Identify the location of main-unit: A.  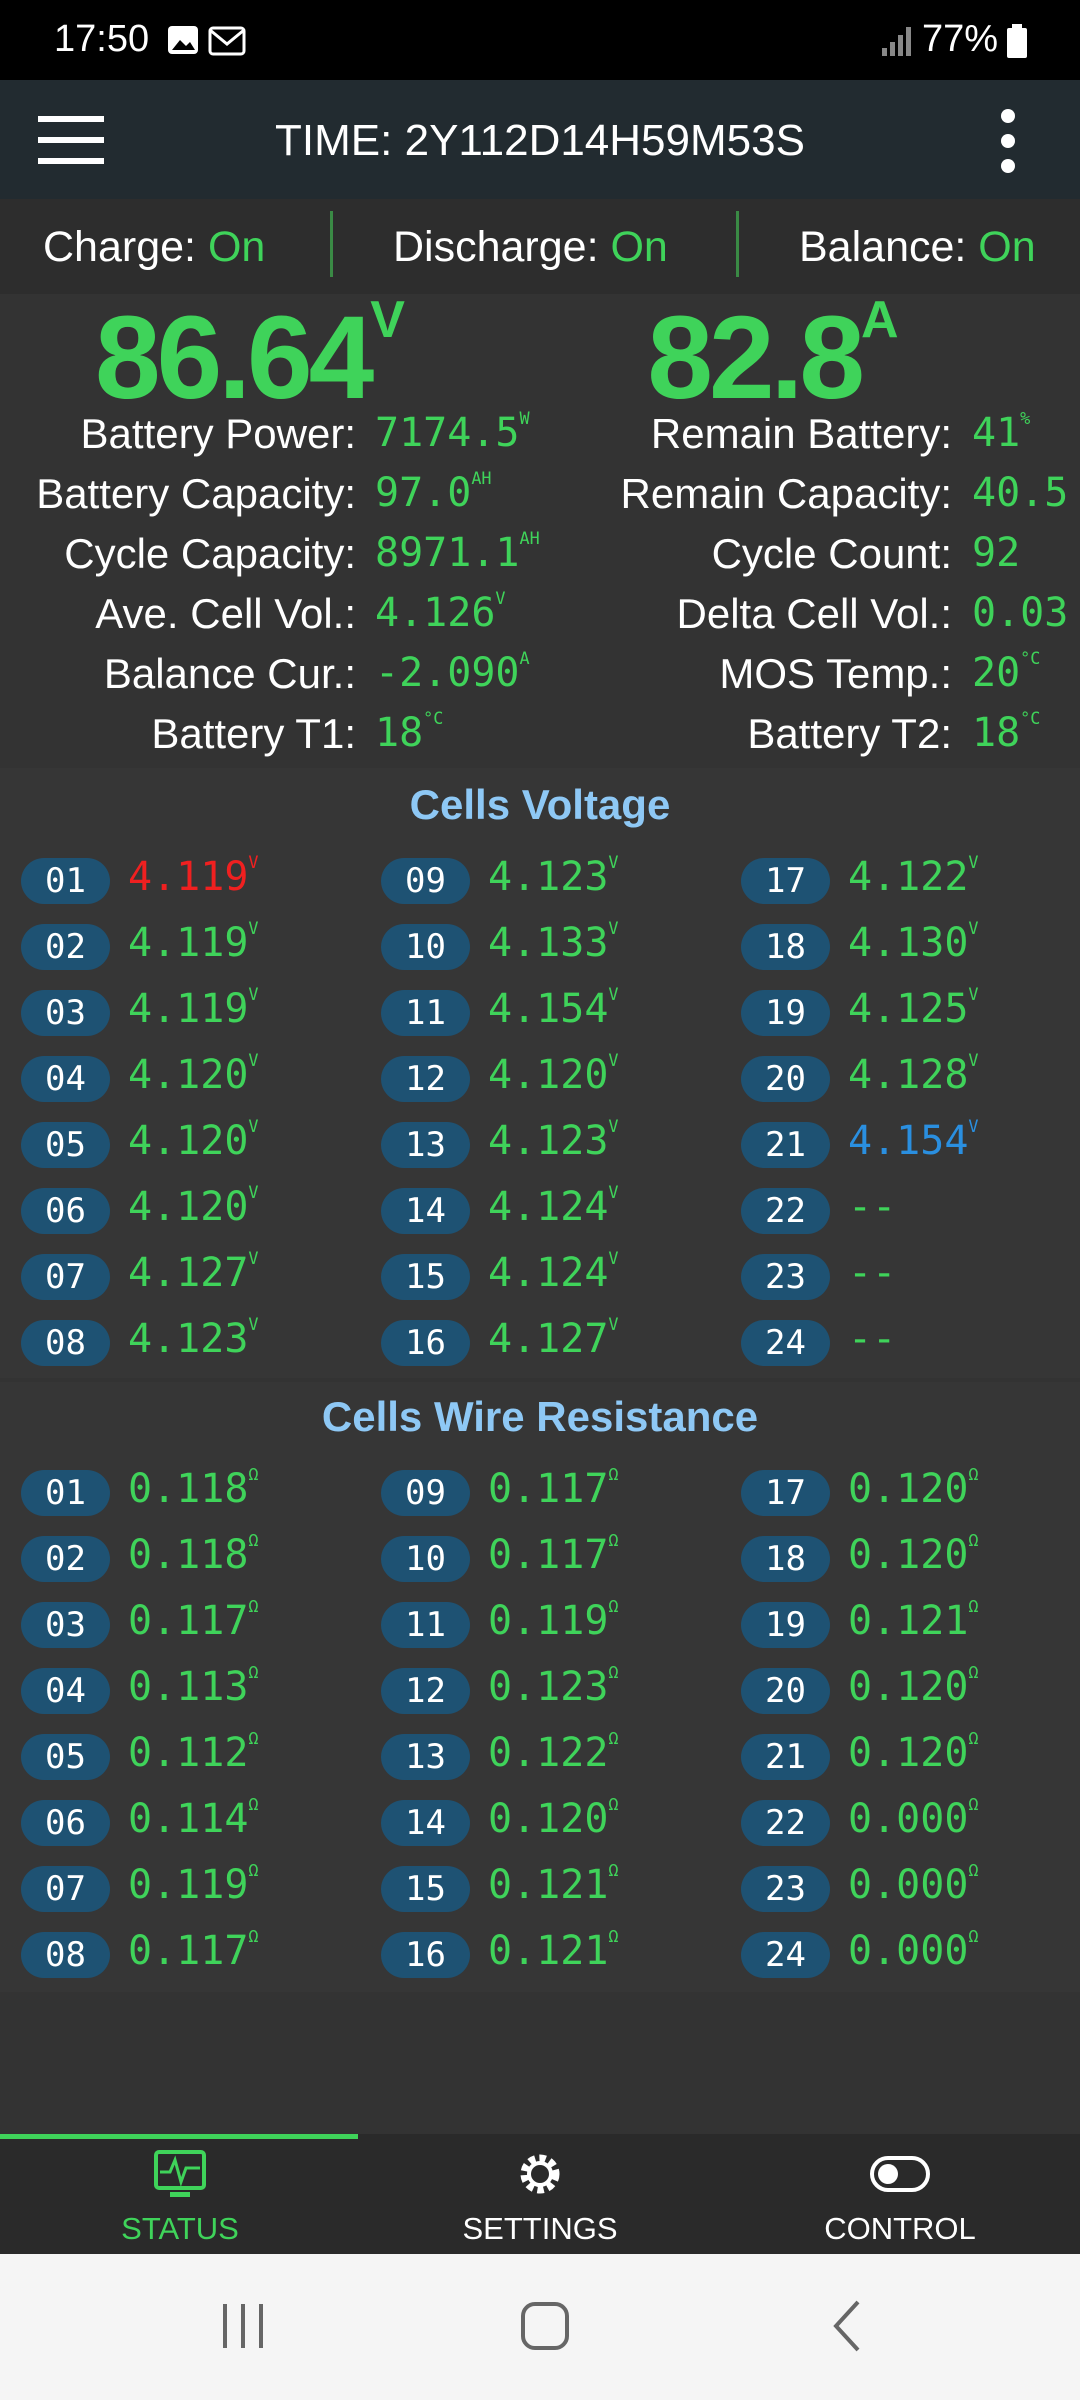
(880, 320).